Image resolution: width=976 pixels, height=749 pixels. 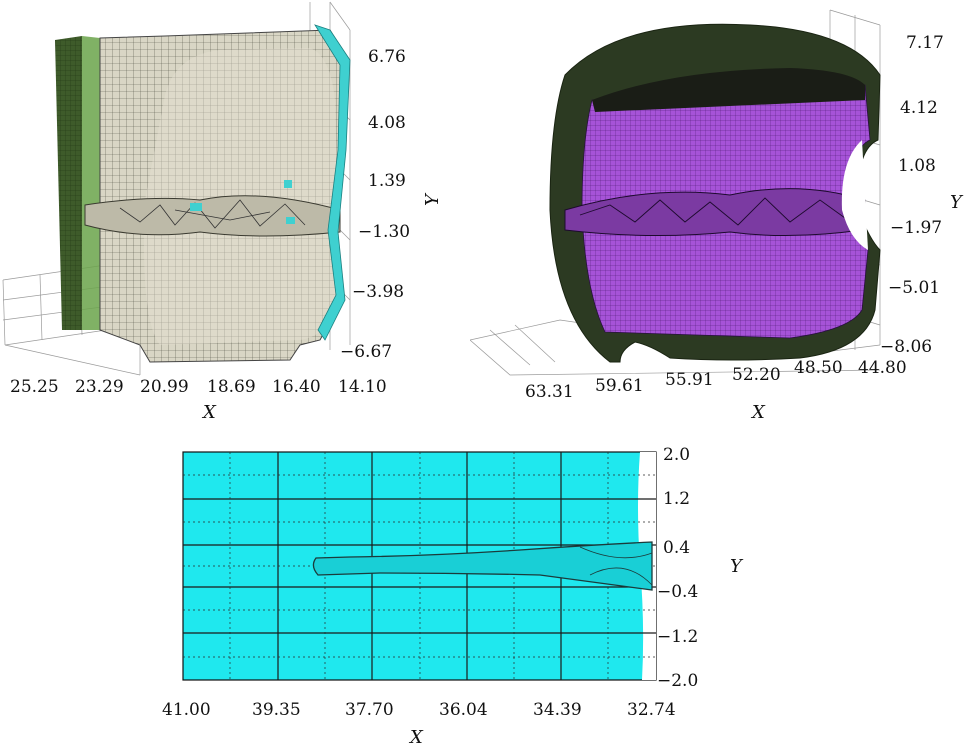 What do you see at coordinates (332, 182) in the screenshot?
I see `rebar-edge` at bounding box center [332, 182].